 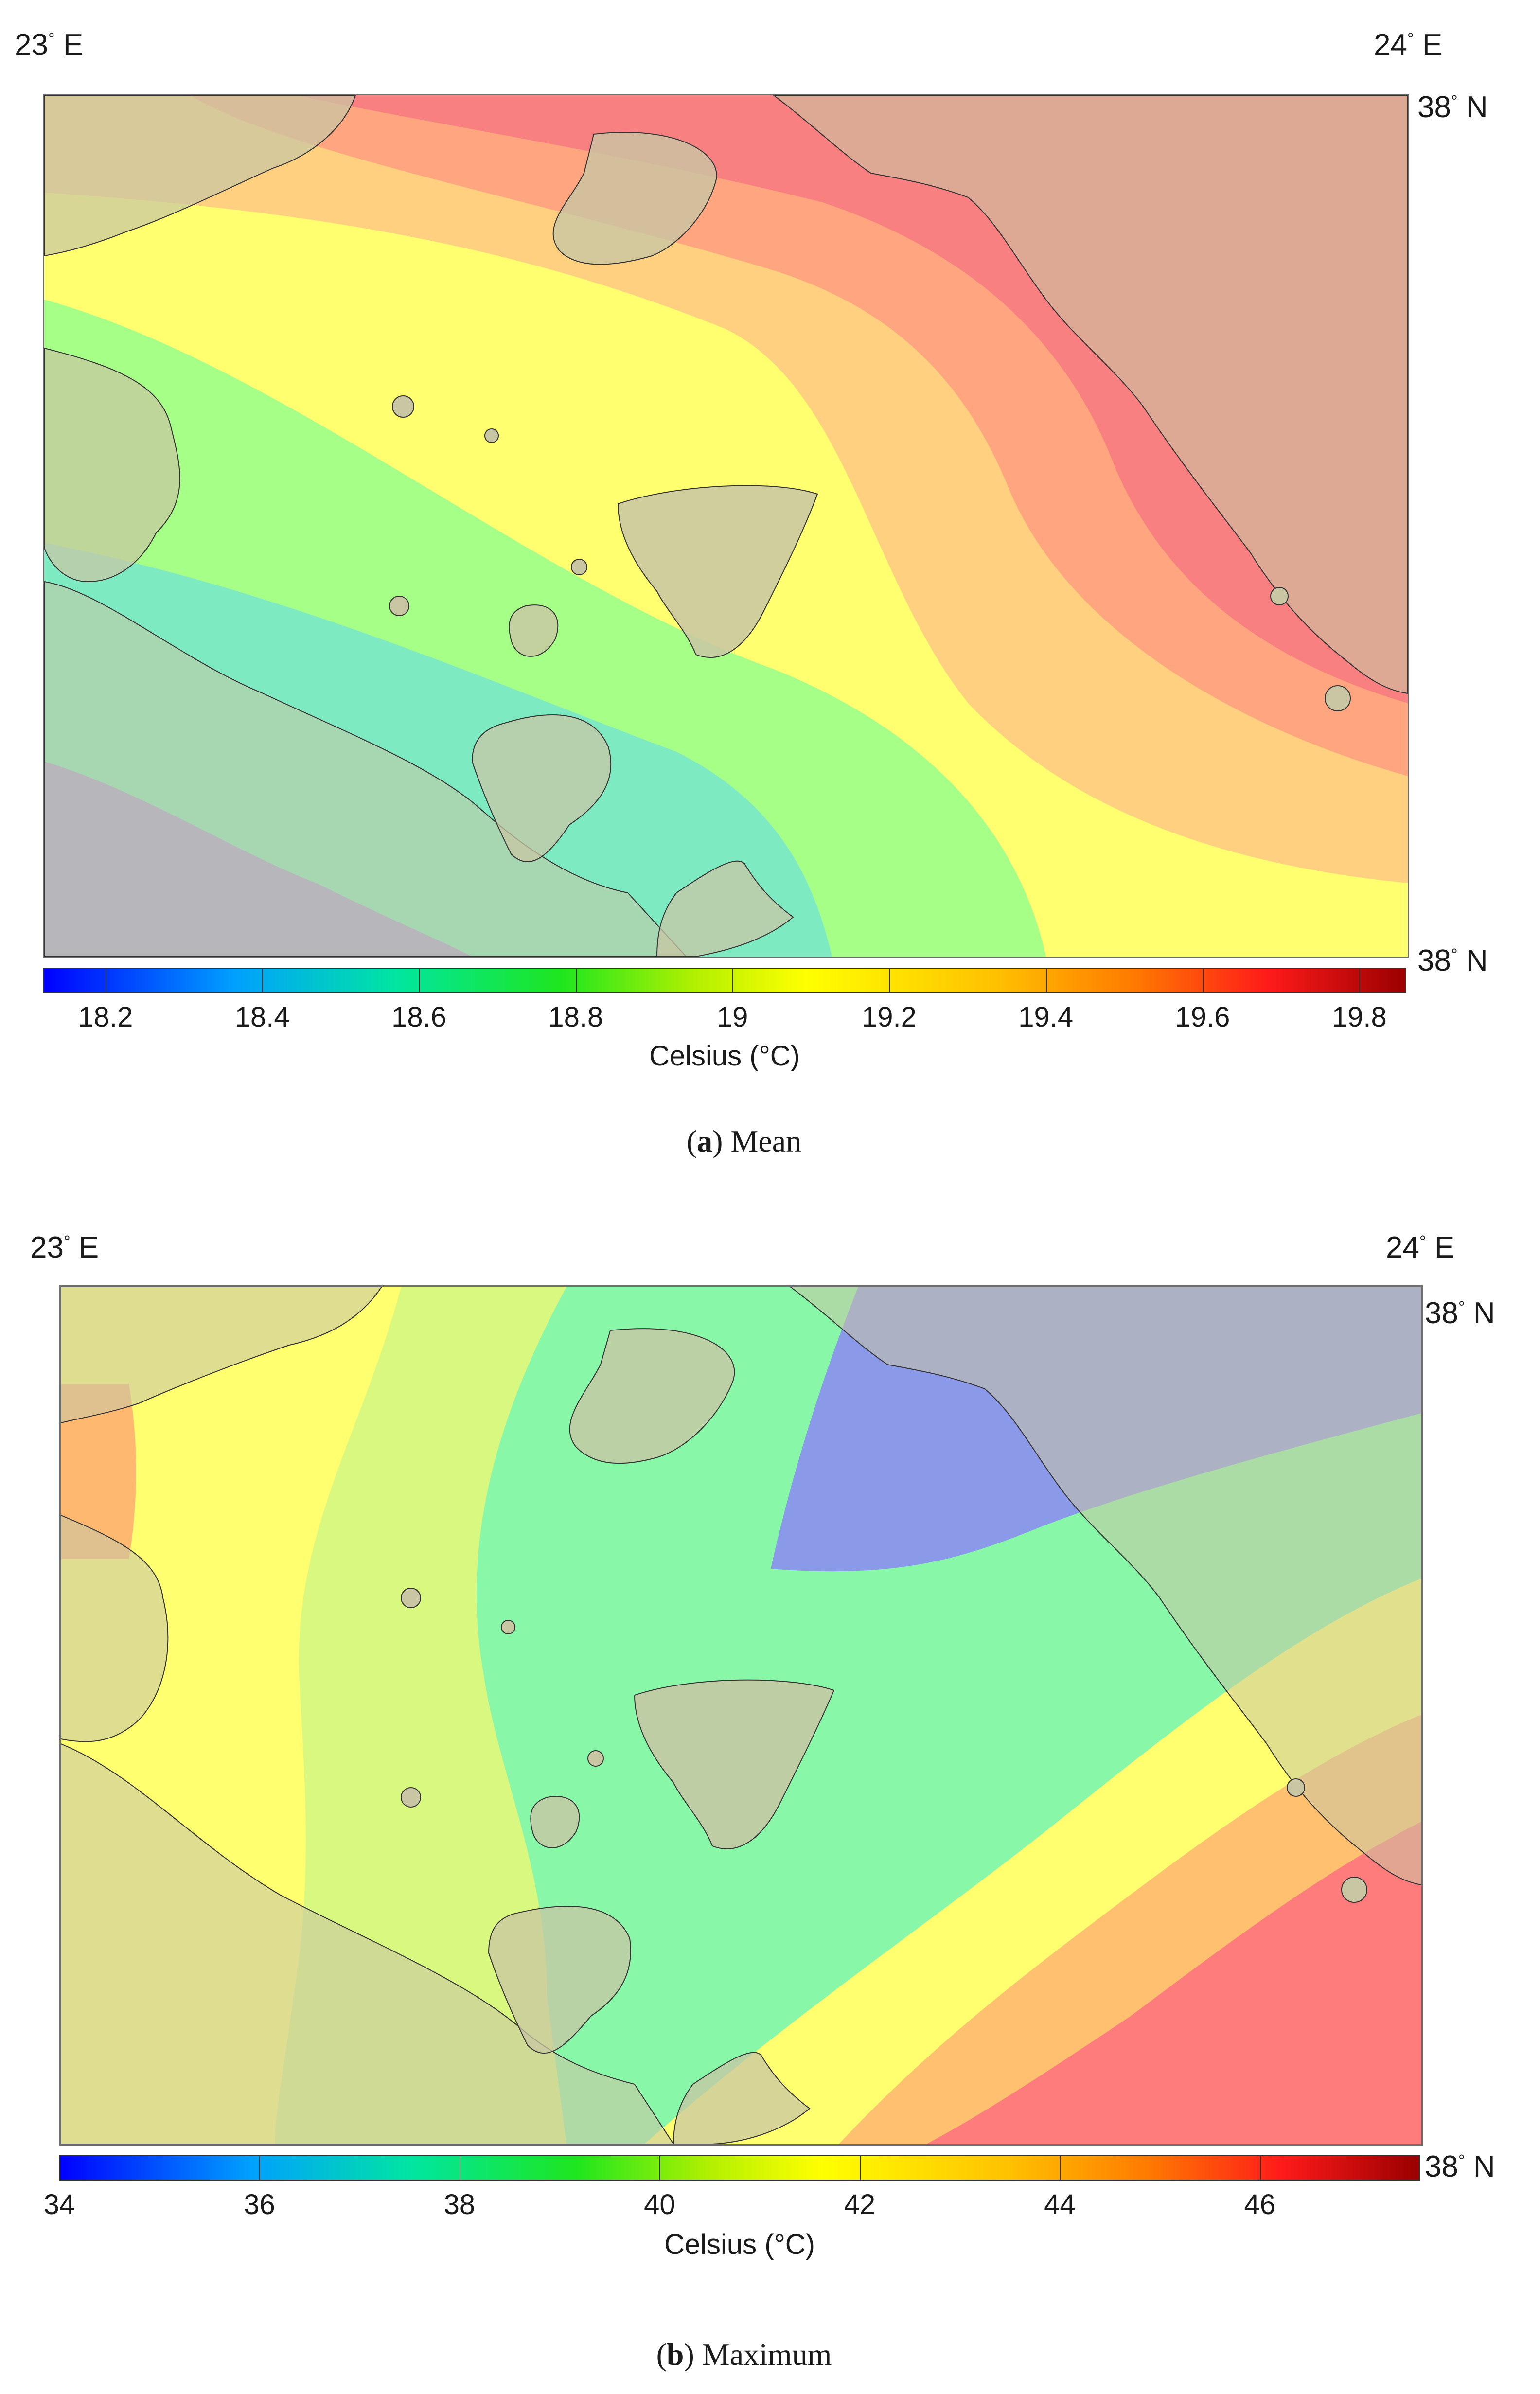 What do you see at coordinates (459, 2204) in the screenshot?
I see `colorbar-tick-label: 38` at bounding box center [459, 2204].